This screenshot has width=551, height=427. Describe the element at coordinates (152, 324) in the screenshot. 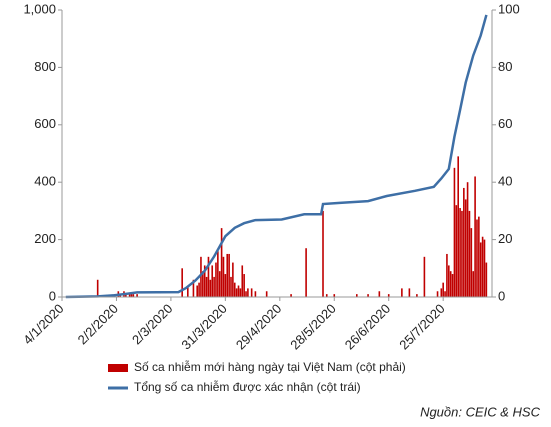

I see `x-tick-label: 2/3/2020` at that location.